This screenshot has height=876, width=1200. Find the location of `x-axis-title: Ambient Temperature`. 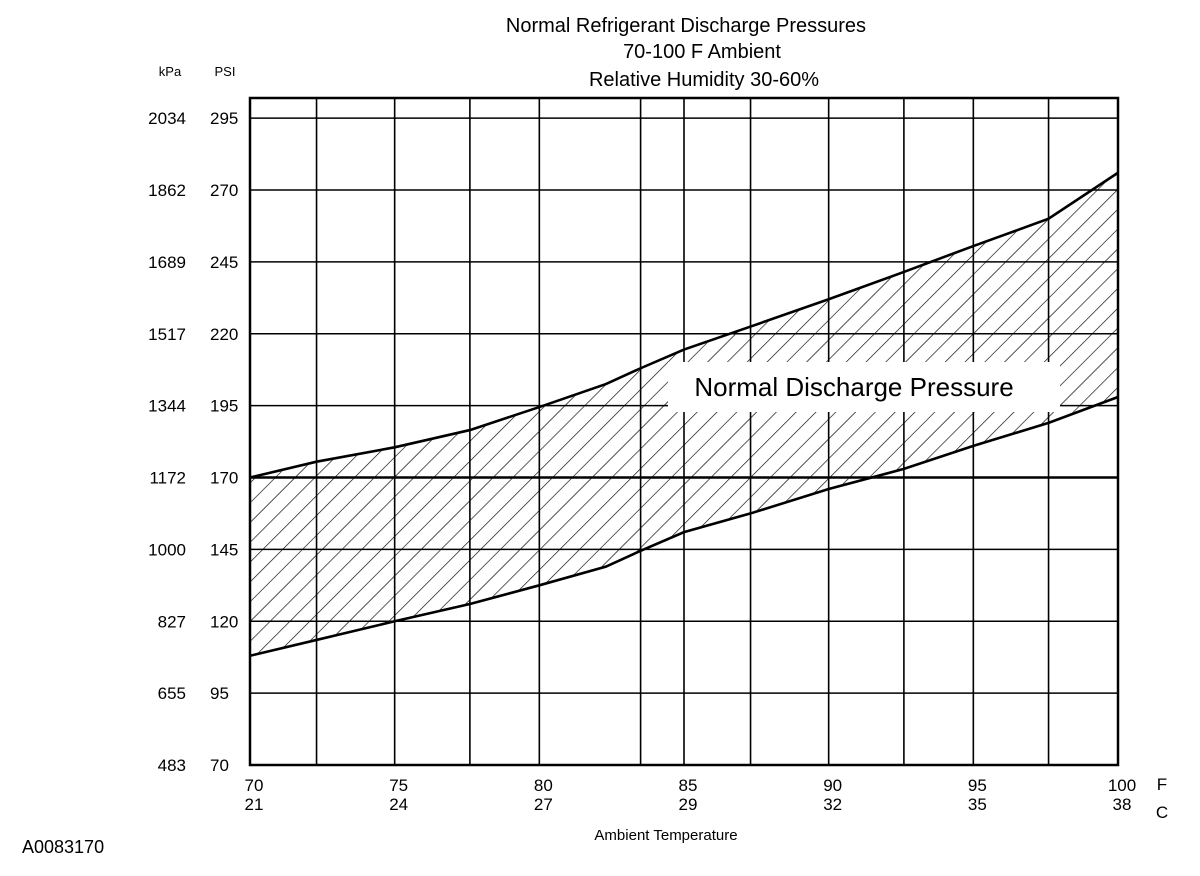

x-axis-title: Ambient Temperature is located at coordinates (665, 835).